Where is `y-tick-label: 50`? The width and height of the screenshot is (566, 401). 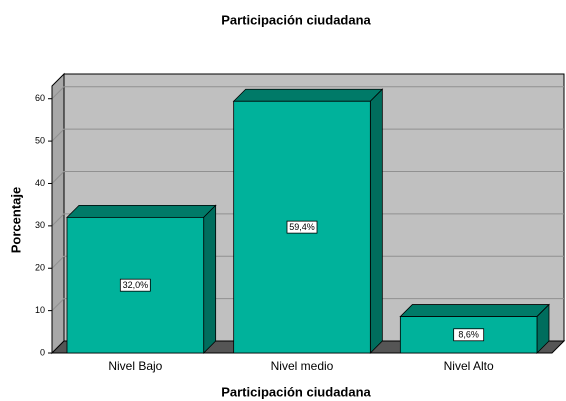 y-tick-label: 50 is located at coordinates (40, 140).